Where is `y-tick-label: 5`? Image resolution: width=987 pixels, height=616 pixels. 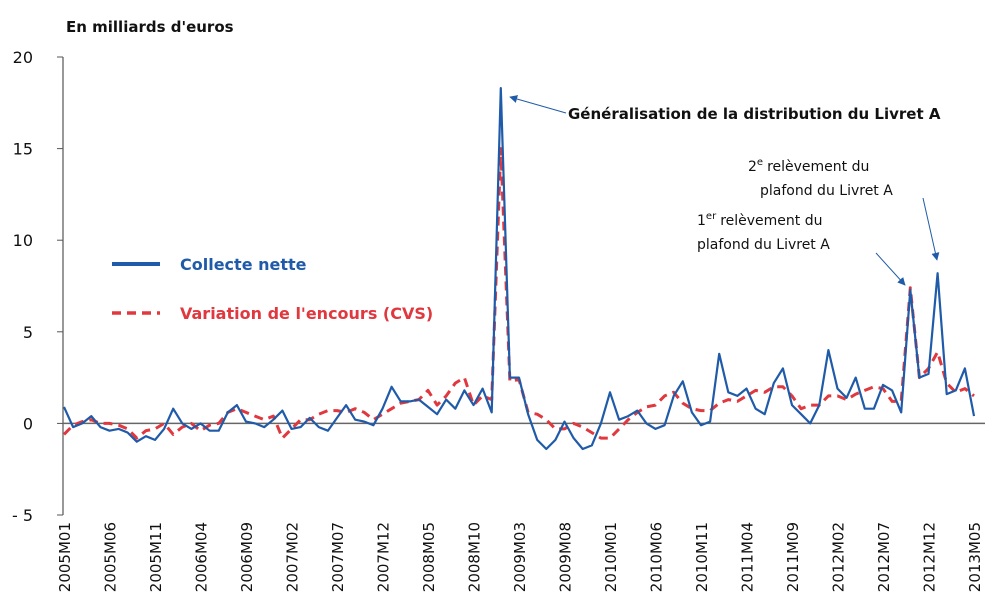 y-tick-label: 5 is located at coordinates (28, 332).